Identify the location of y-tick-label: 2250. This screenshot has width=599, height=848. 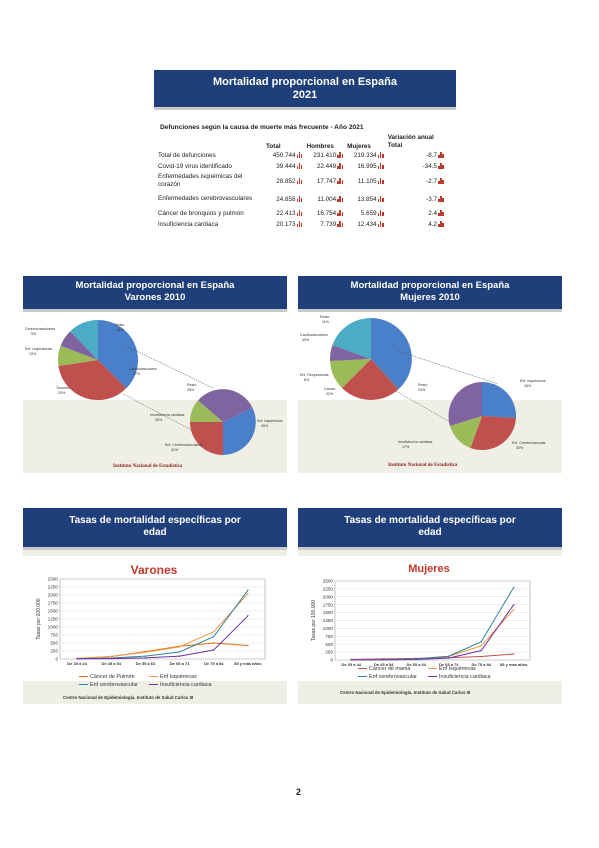
(328, 589).